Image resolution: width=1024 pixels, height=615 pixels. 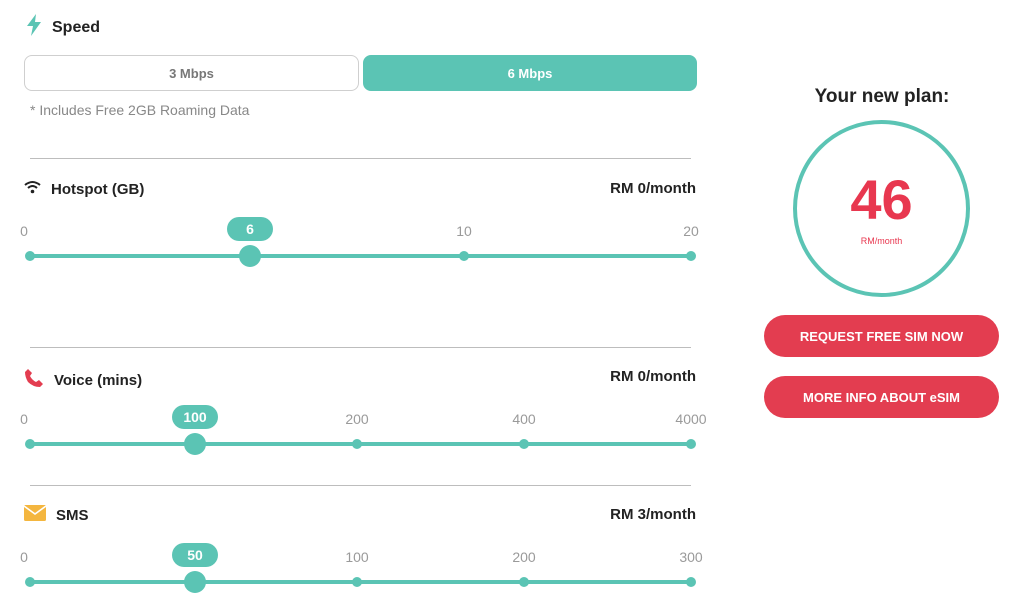 What do you see at coordinates (881, 336) in the screenshot?
I see `request-free-sim-button: REQUEST FREE SIM NOW` at bounding box center [881, 336].